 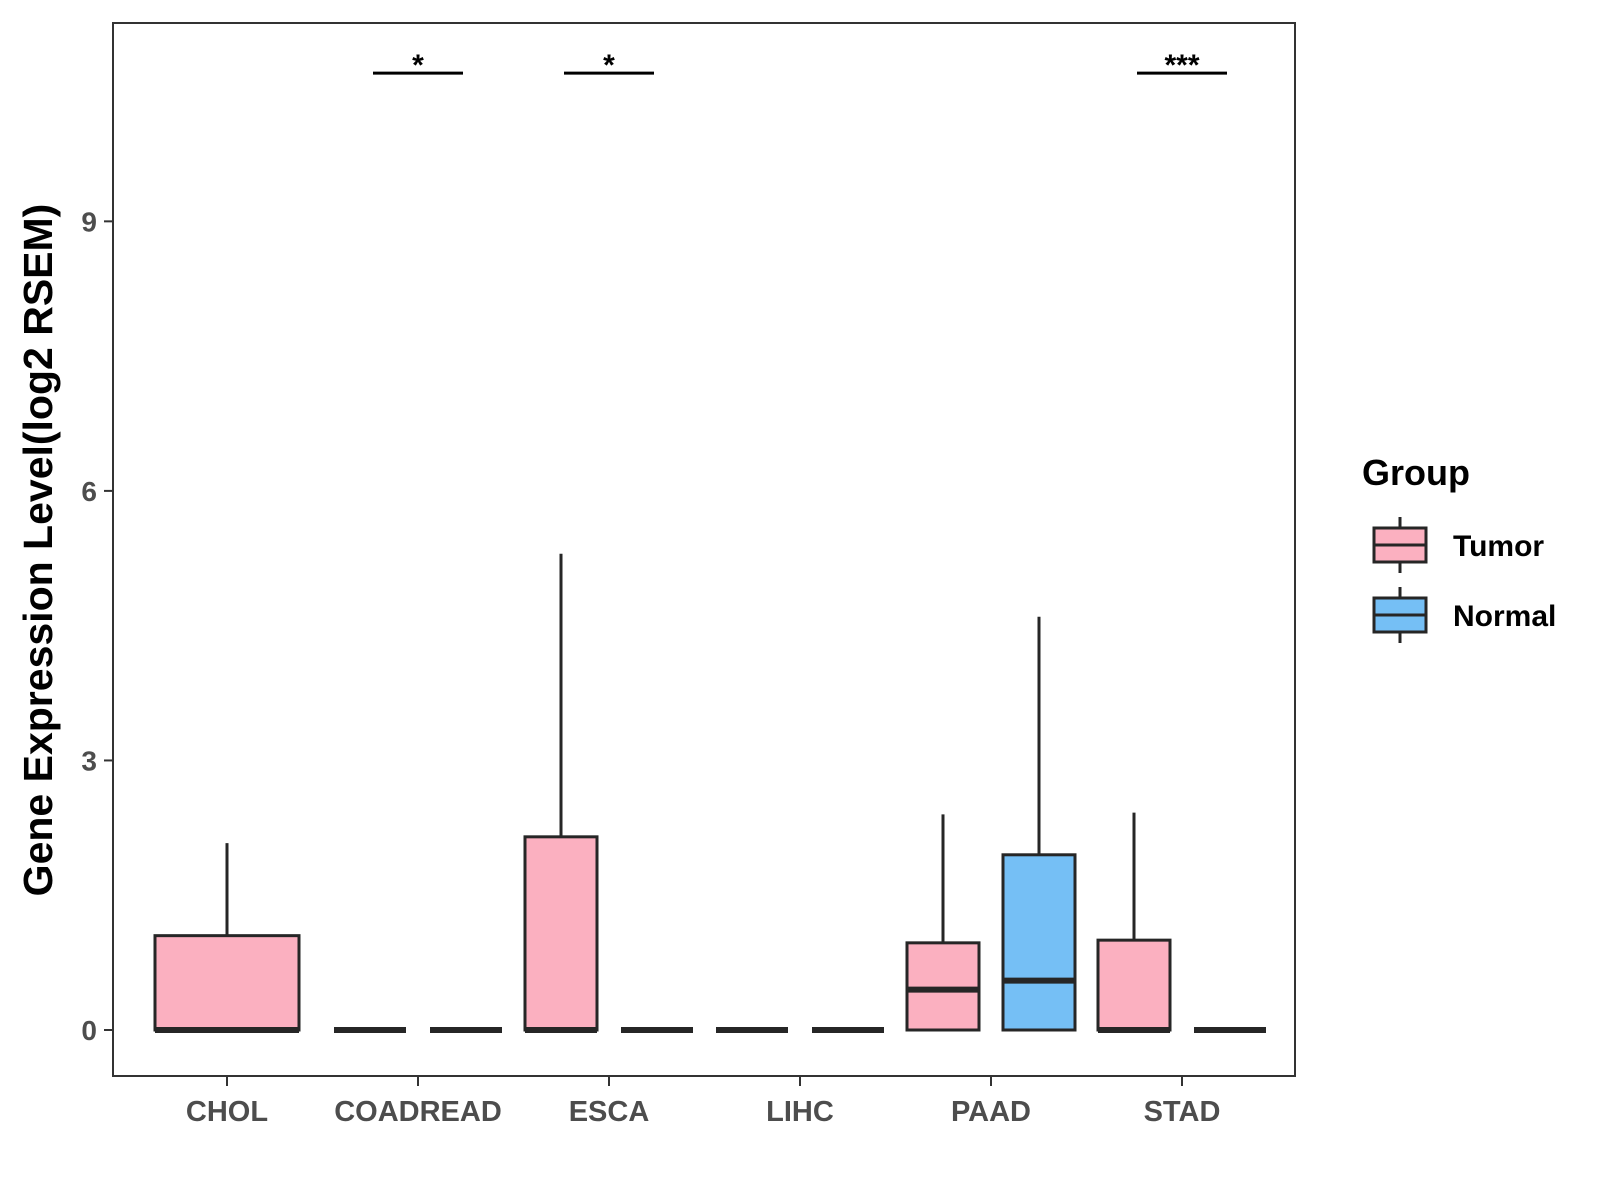 I want to click on legend-entry-tumor: Tumor, so click(x=1458, y=545).